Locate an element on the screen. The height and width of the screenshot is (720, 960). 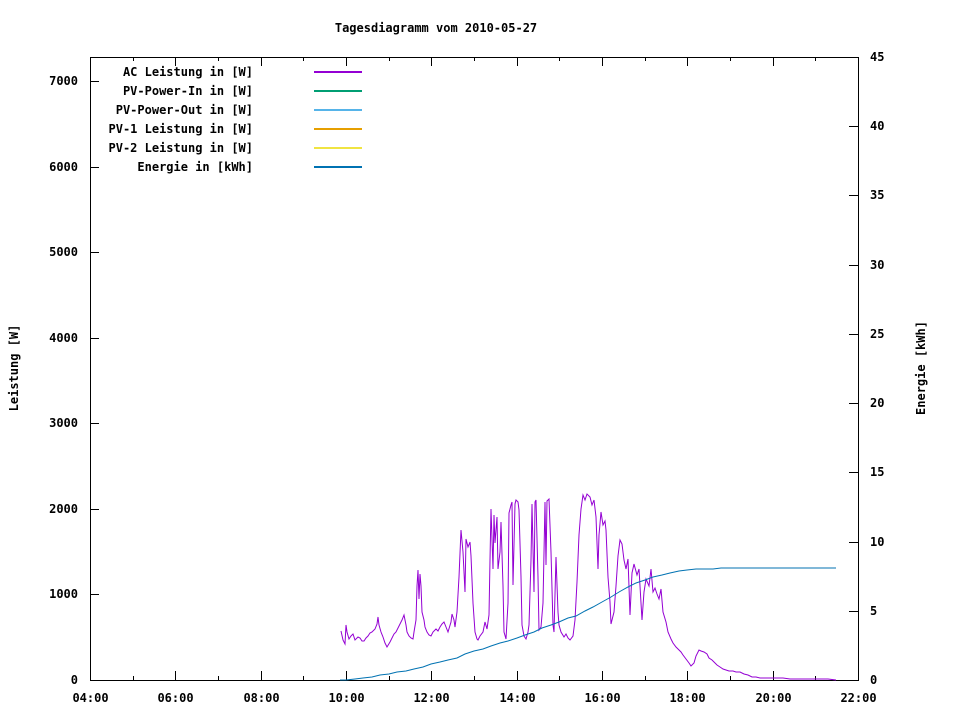
x-tick-label: 18:00 is located at coordinates (687, 698).